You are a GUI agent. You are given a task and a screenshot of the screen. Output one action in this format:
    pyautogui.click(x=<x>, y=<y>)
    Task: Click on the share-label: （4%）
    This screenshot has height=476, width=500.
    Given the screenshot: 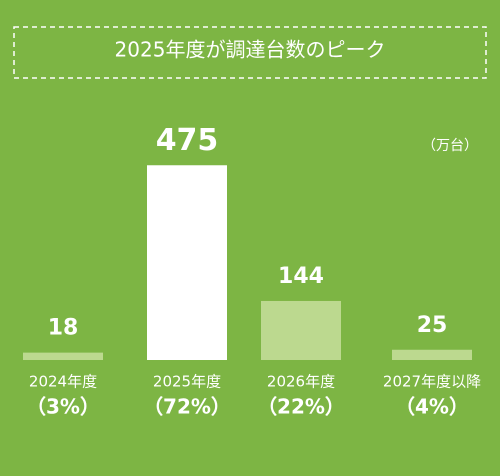 What is the action you would take?
    pyautogui.click(x=432, y=407)
    